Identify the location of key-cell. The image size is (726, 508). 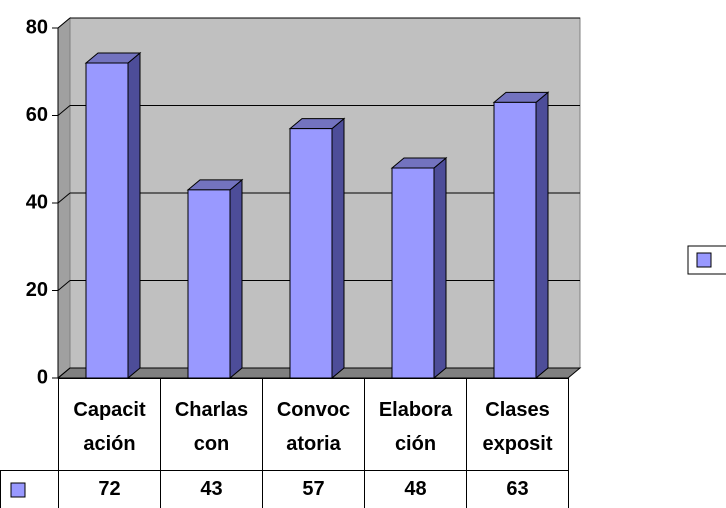
(29, 489).